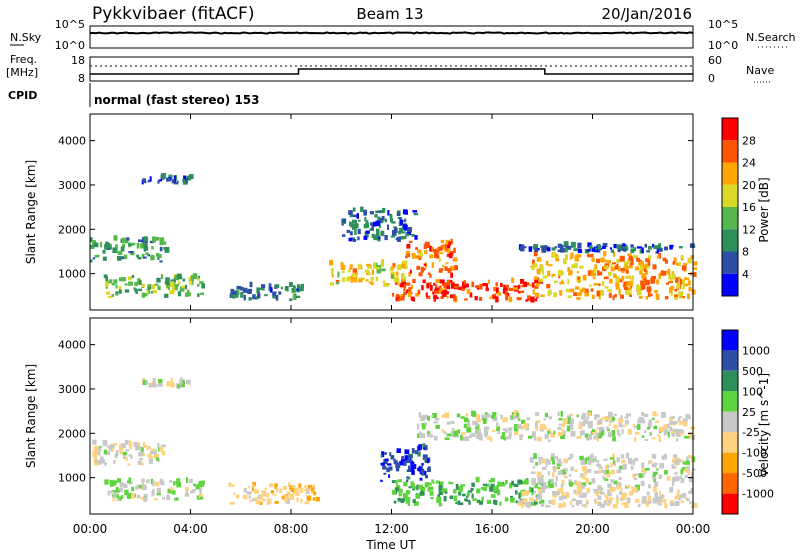  Describe the element at coordinates (730, 129) in the screenshot. I see `colorbar-segment` at that location.